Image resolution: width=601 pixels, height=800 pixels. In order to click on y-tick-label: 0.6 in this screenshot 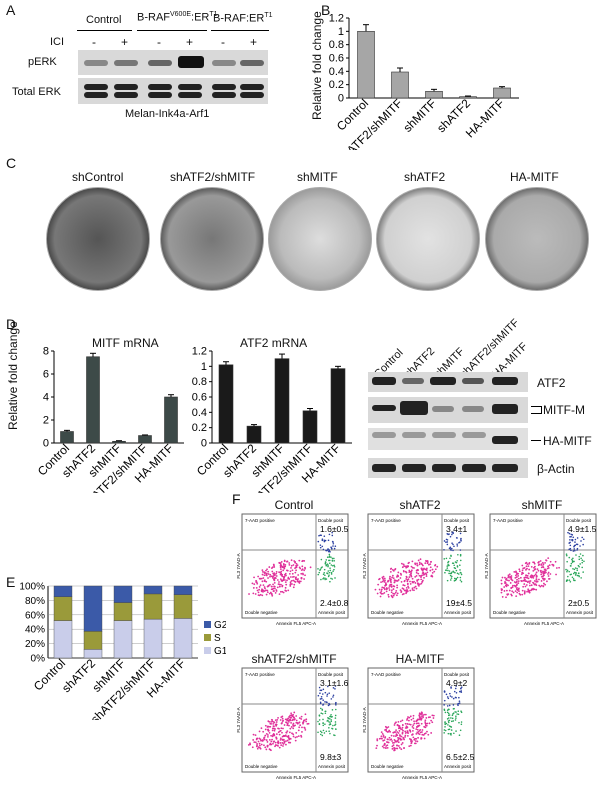, I will do `click(336, 59)`.